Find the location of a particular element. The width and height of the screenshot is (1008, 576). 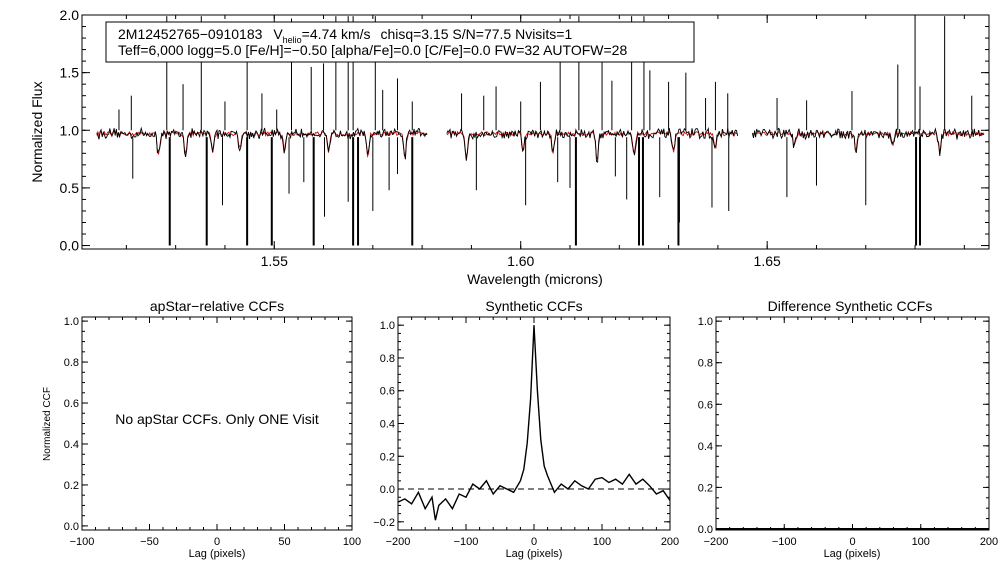

synthetic-ccf-x-ticks: −200 −100 0 100 200 is located at coordinates (532, 432).